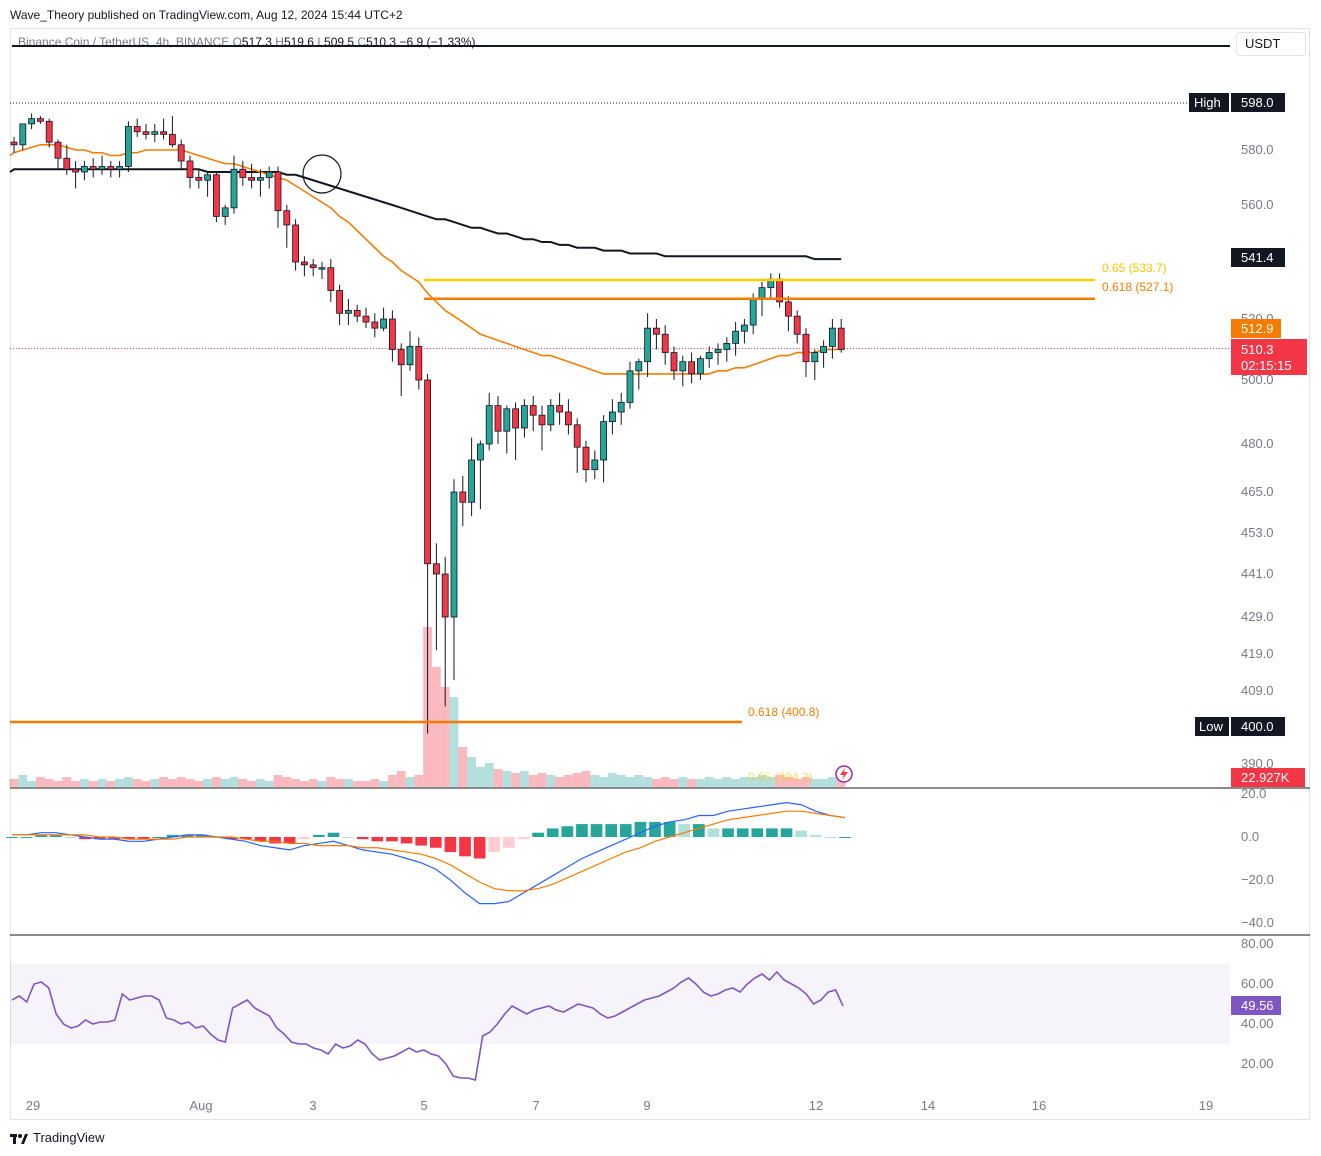  What do you see at coordinates (298, 42) in the screenshot?
I see `high-value: 519.6` at bounding box center [298, 42].